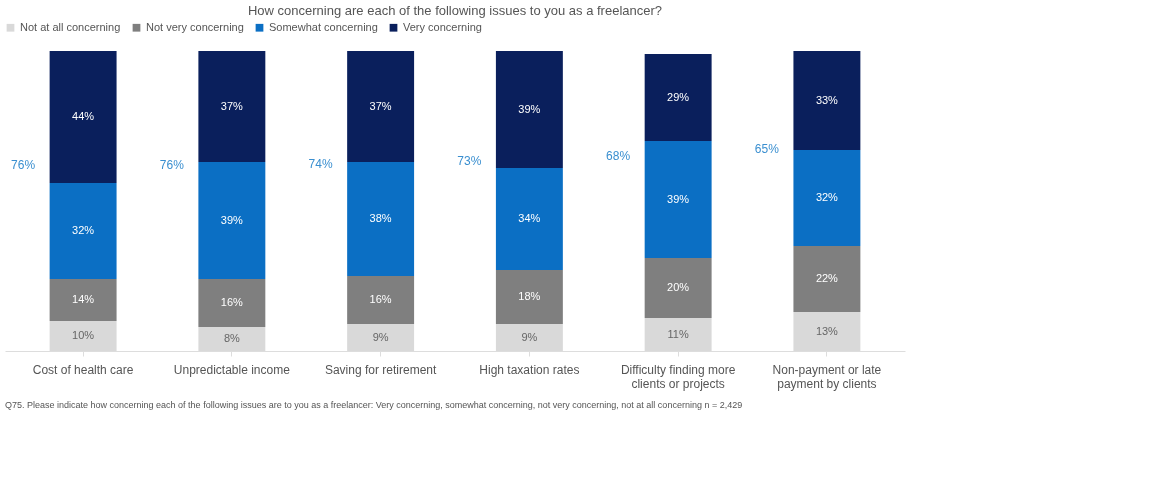  Describe the element at coordinates (442, 26) in the screenshot. I see `legend-label: Very concerning` at that location.